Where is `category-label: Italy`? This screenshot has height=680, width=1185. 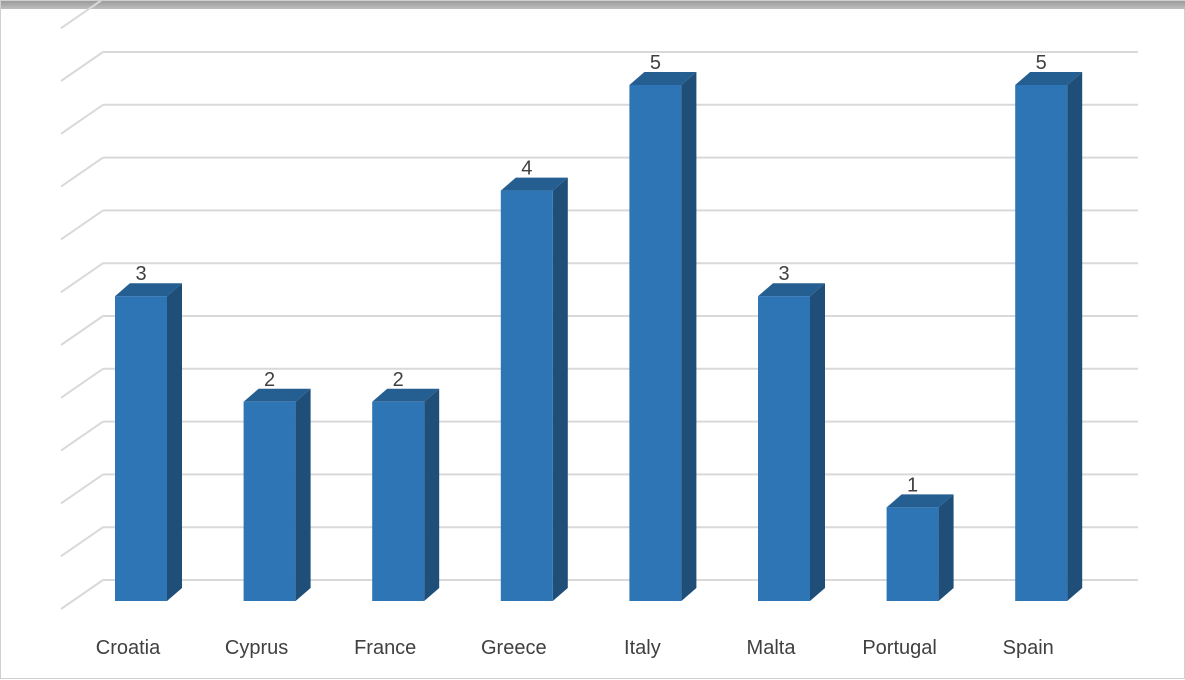 category-label: Italy is located at coordinates (642, 648).